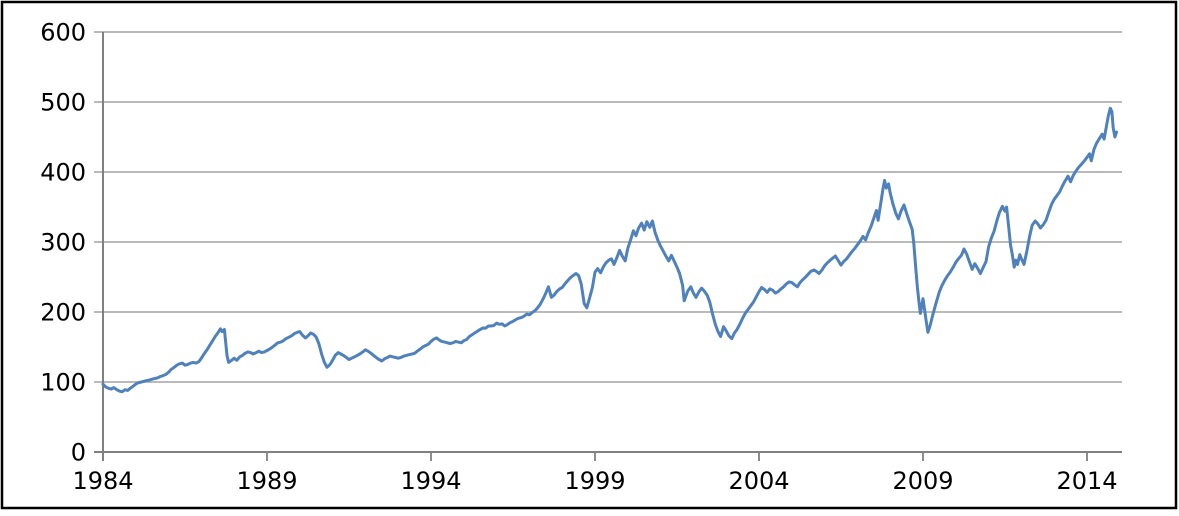 This screenshot has height=516, width=1179. I want to click on x-axis-label-1999: 1999, so click(594, 481).